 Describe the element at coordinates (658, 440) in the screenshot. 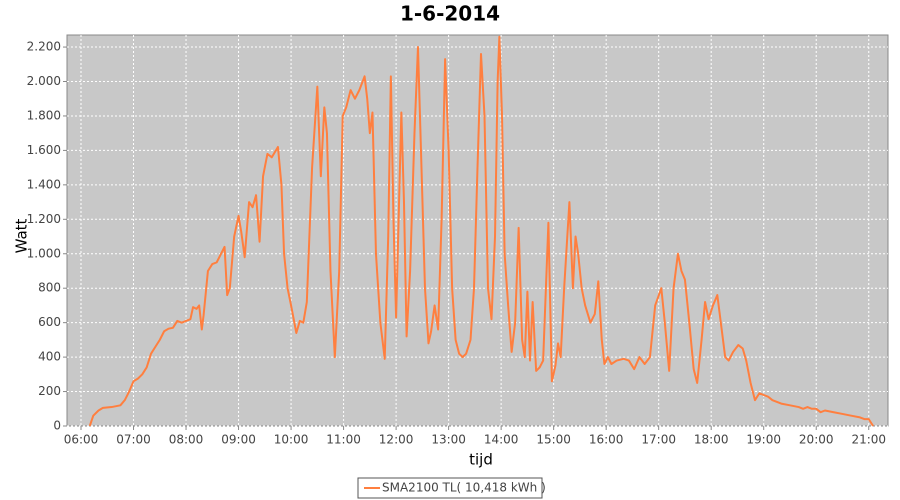

I see `x-tick-label: 17:00` at that location.